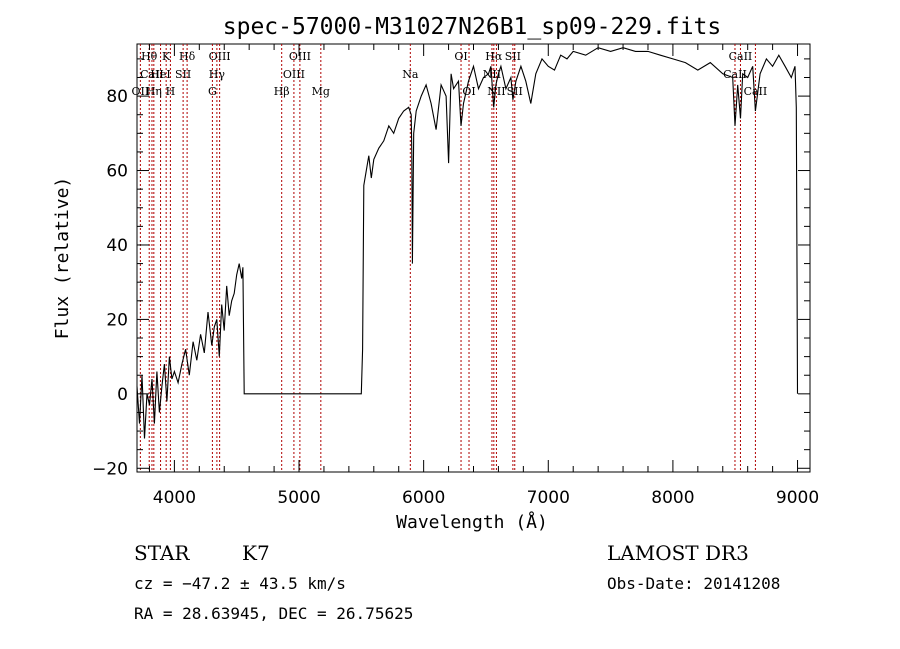 This screenshot has width=900, height=649. What do you see at coordinates (162, 553) in the screenshot?
I see `object-class: STAR` at bounding box center [162, 553].